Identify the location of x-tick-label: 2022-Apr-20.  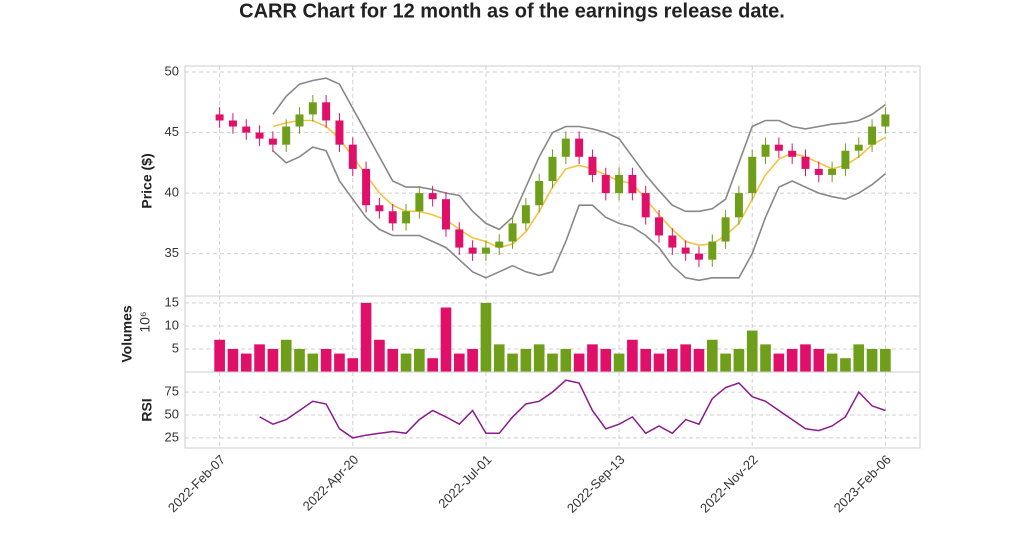
(331, 483).